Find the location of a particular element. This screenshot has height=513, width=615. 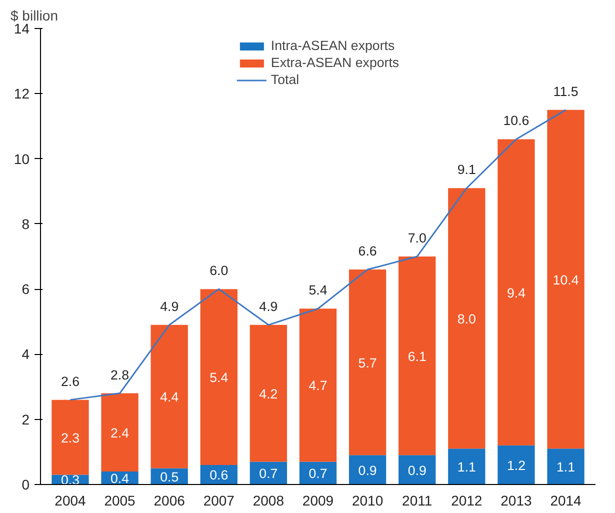

data-label: 11.5 is located at coordinates (565, 91).